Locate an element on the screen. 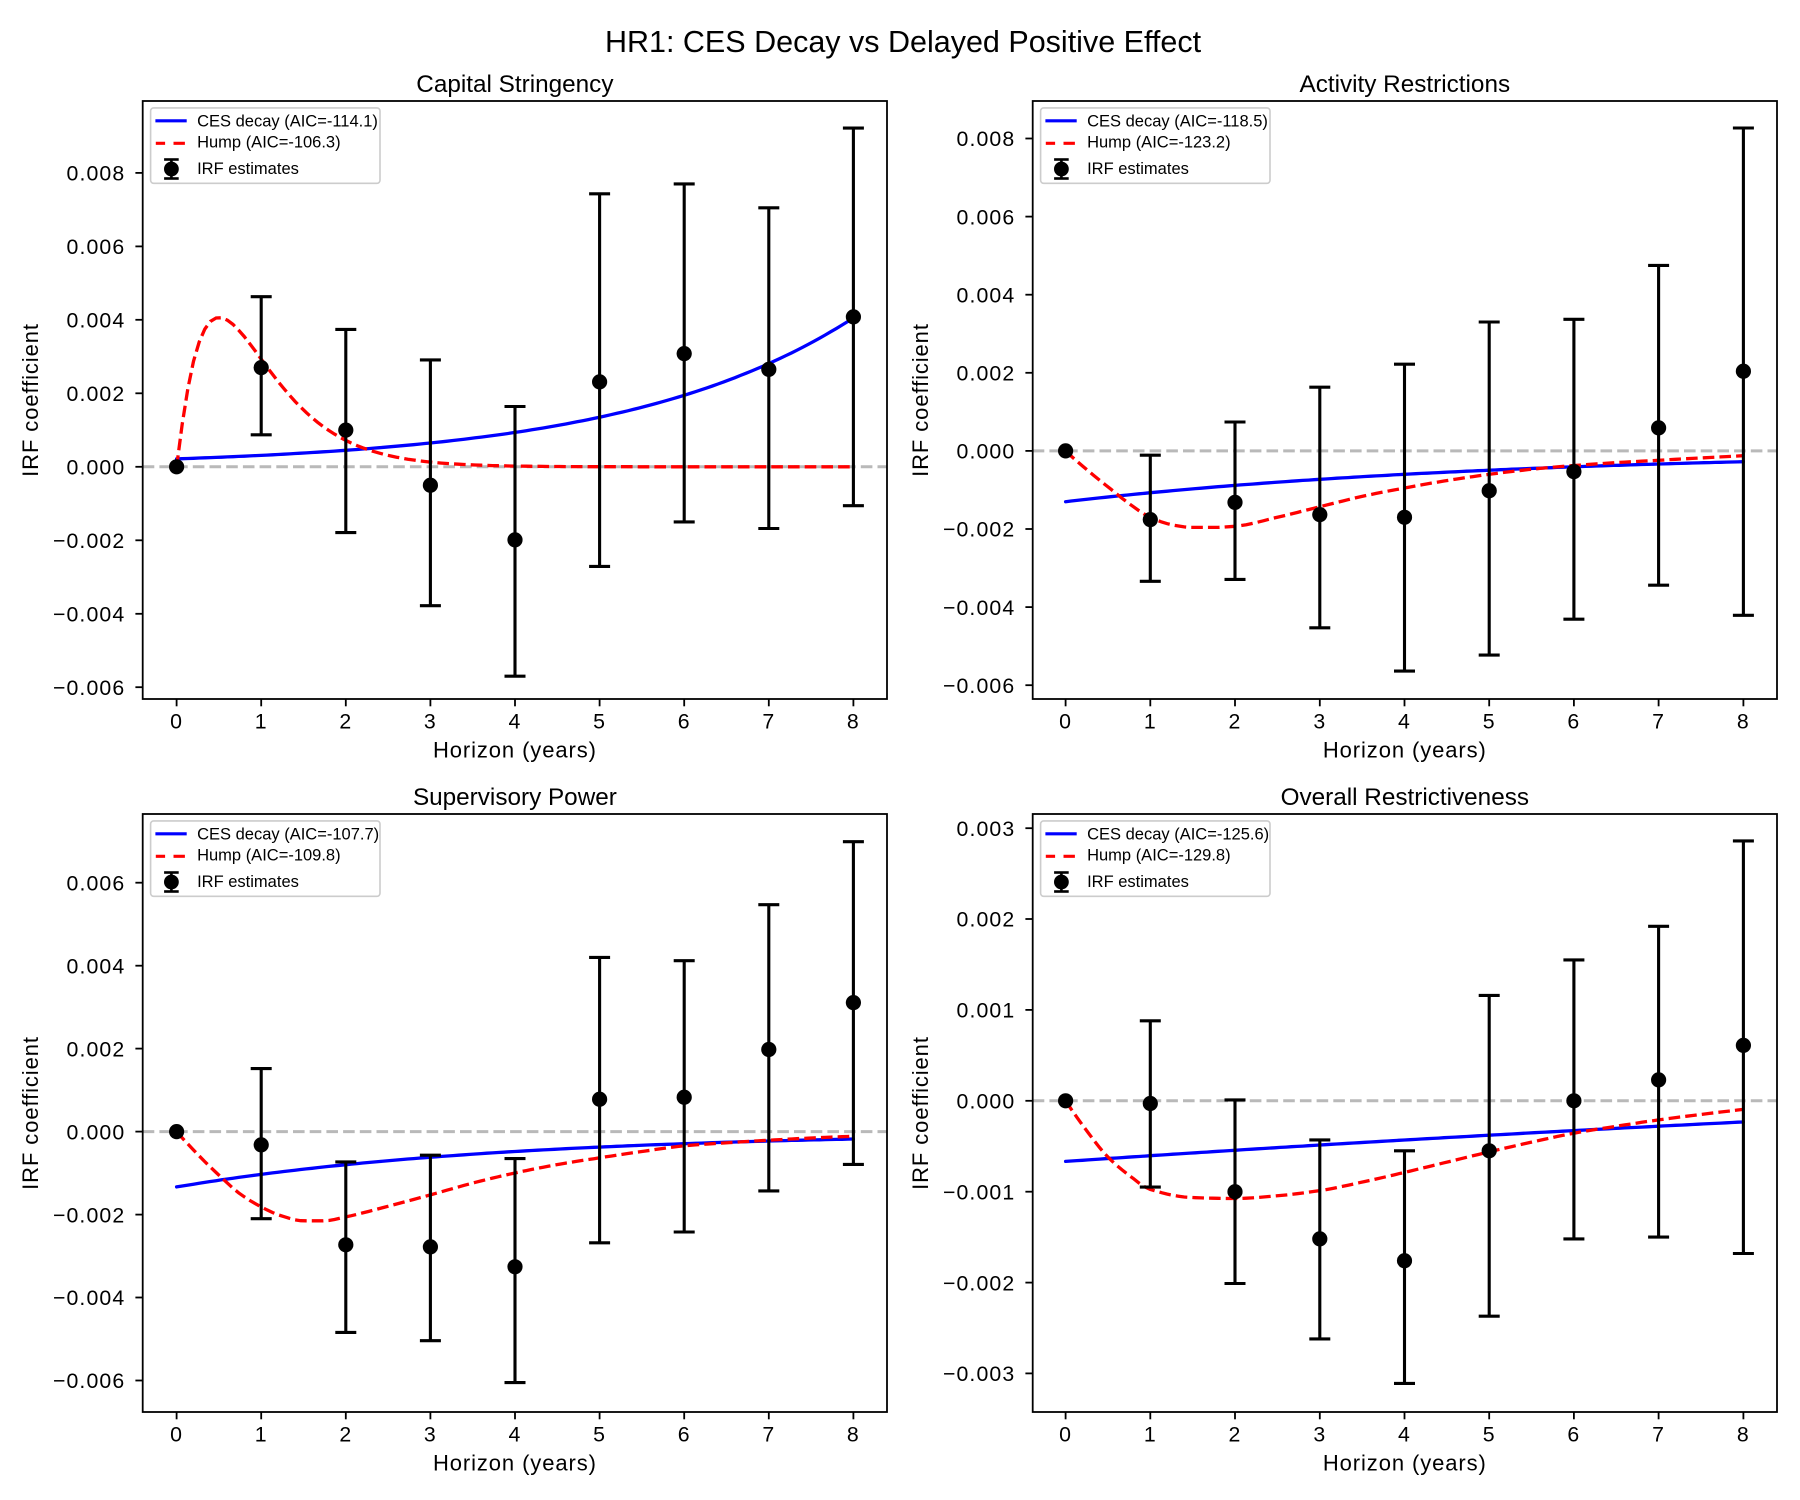 Image resolution: width=1800 pixels, height=1500 pixels. svg-text: CES decay (AIC=-114.1) is located at coordinates (287, 122).